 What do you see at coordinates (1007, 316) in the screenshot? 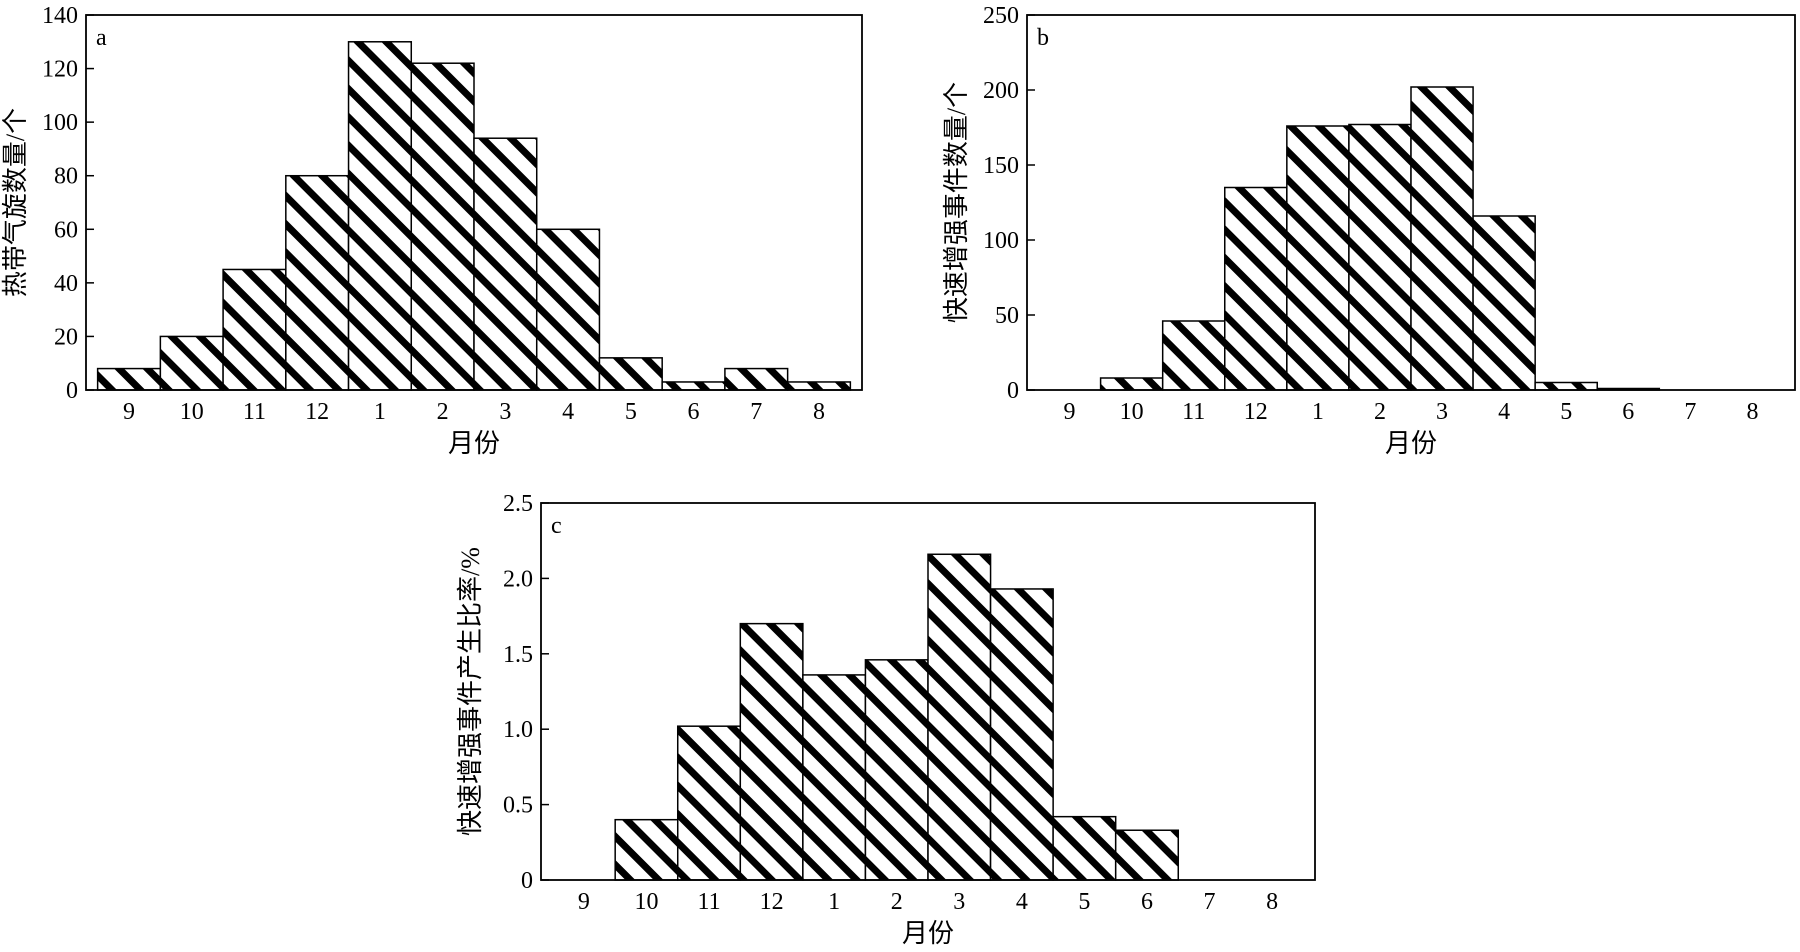
I see `y-tick-label-b: 50` at bounding box center [1007, 316].